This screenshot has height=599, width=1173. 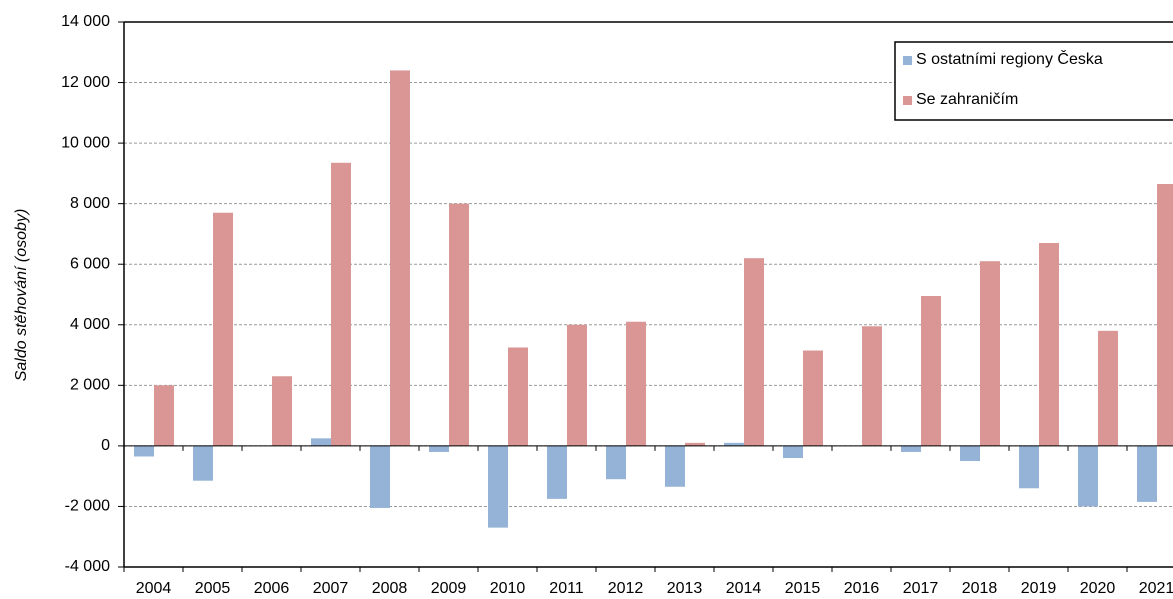 I want to click on x-tick-label: 2017, so click(x=921, y=588).